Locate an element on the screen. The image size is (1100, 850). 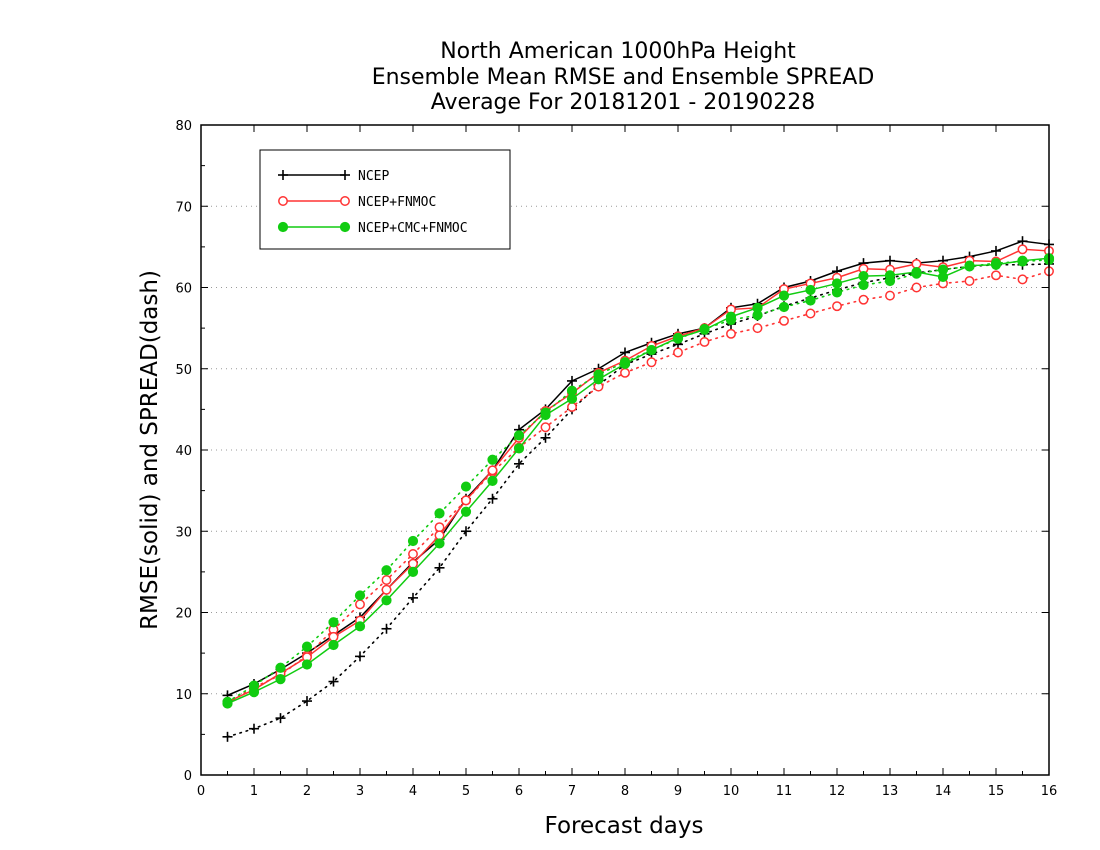
y-tick-label-50: 50 is located at coordinates (183, 370).